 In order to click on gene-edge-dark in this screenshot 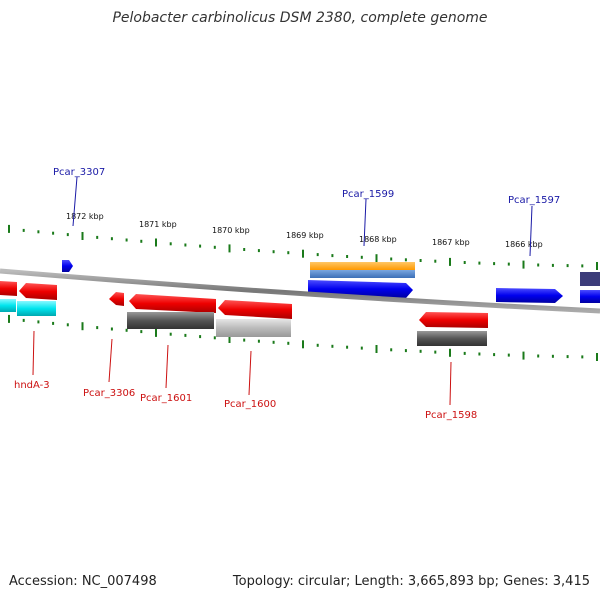, I will do `click(590, 279)`.